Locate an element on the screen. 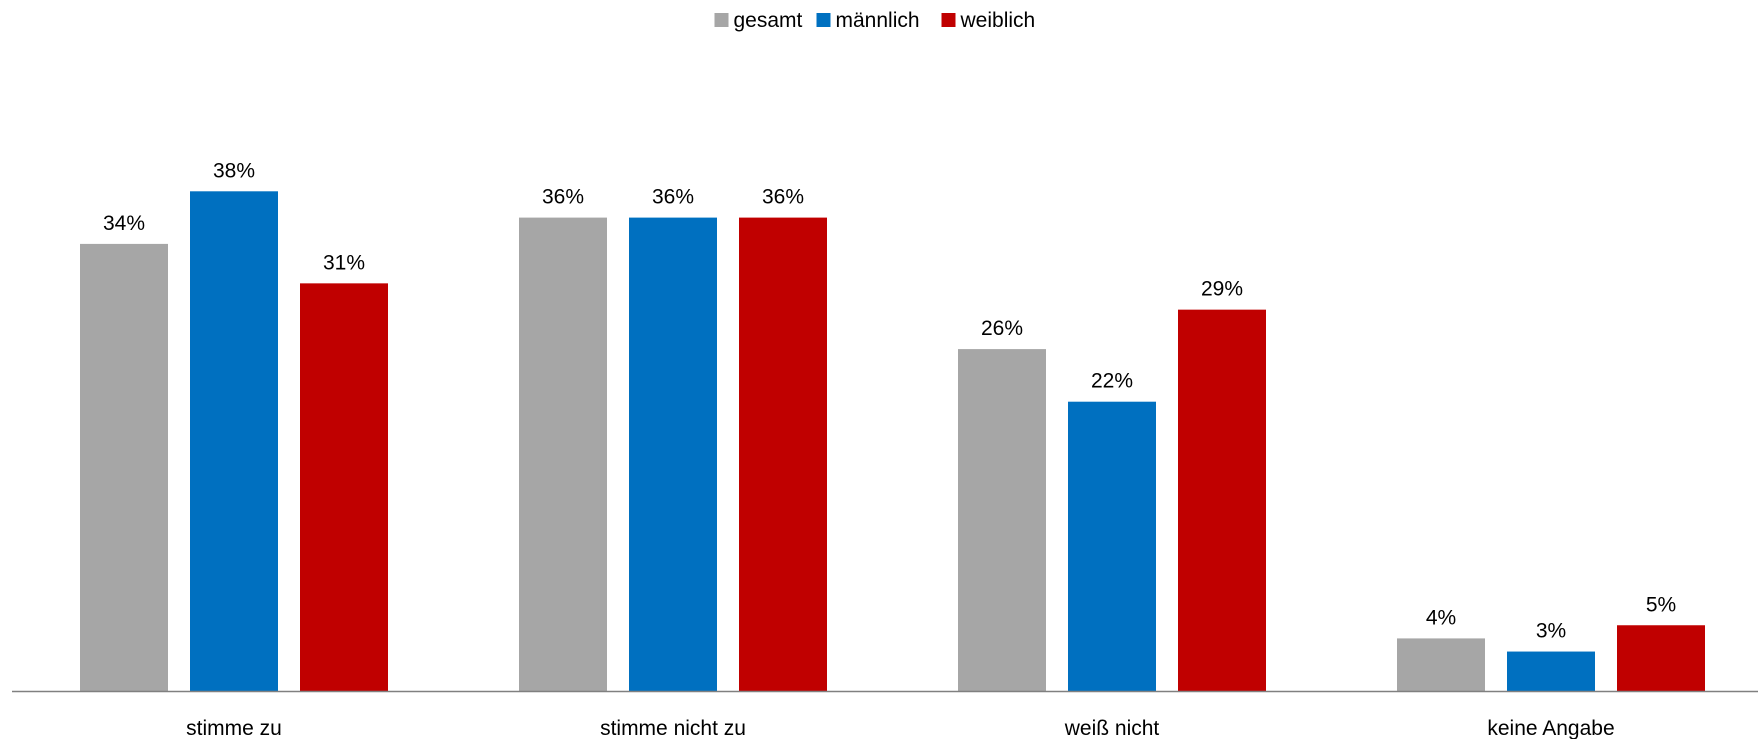  bar-weiblich-weiss-nicht is located at coordinates (1222, 500).